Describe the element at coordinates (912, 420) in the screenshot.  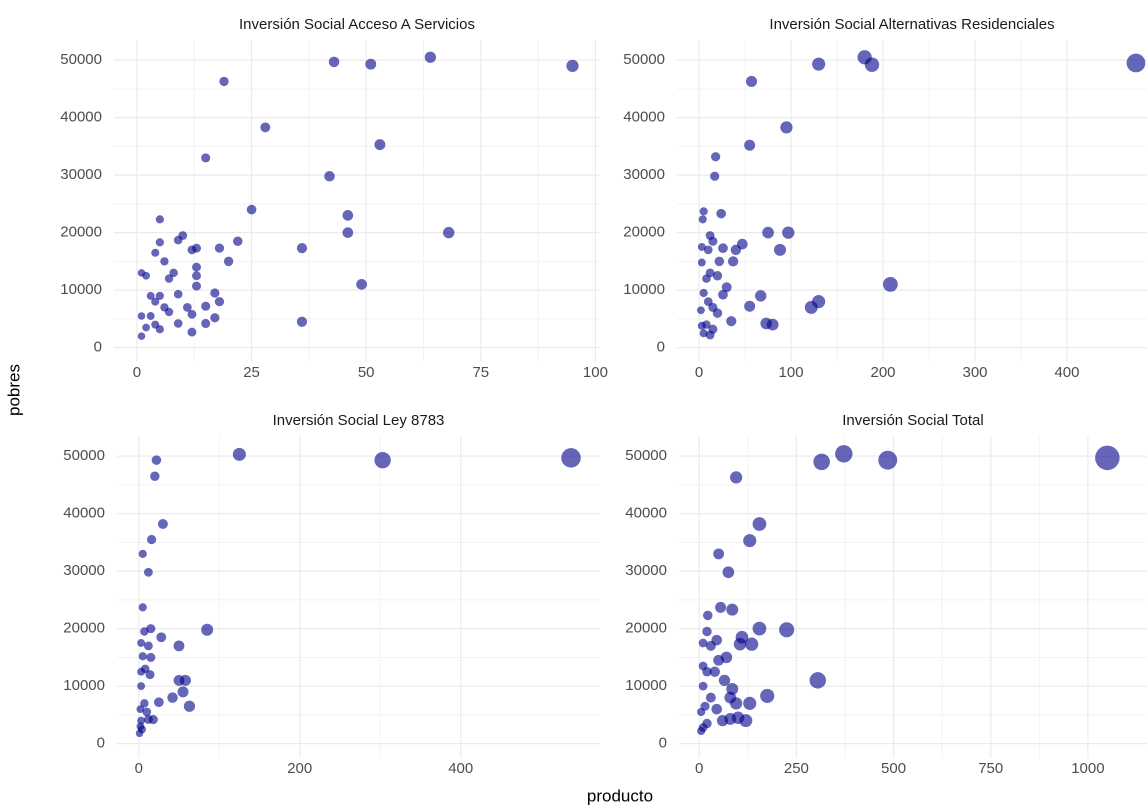
I see `panel-title: Inversión Social Total` at that location.